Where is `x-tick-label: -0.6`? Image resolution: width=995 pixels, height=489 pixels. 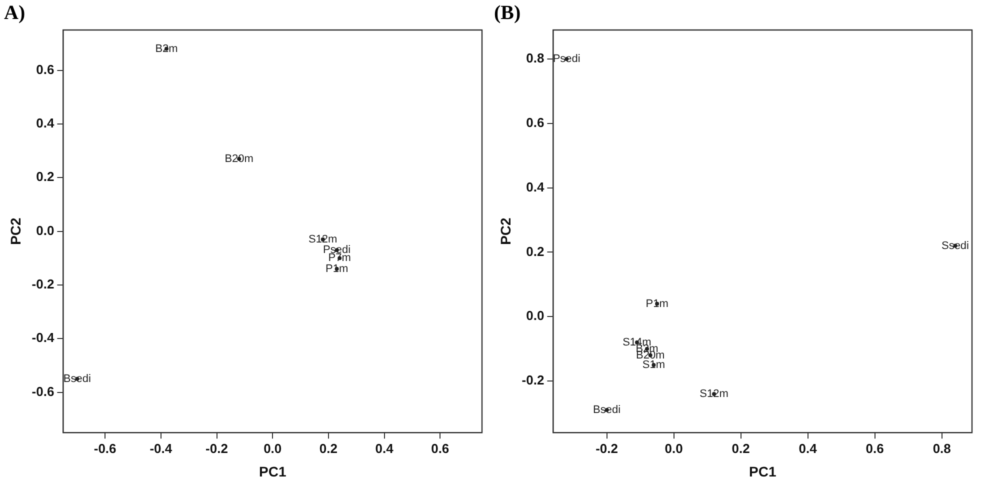 x-tick-label: -0.6 is located at coordinates (105, 448).